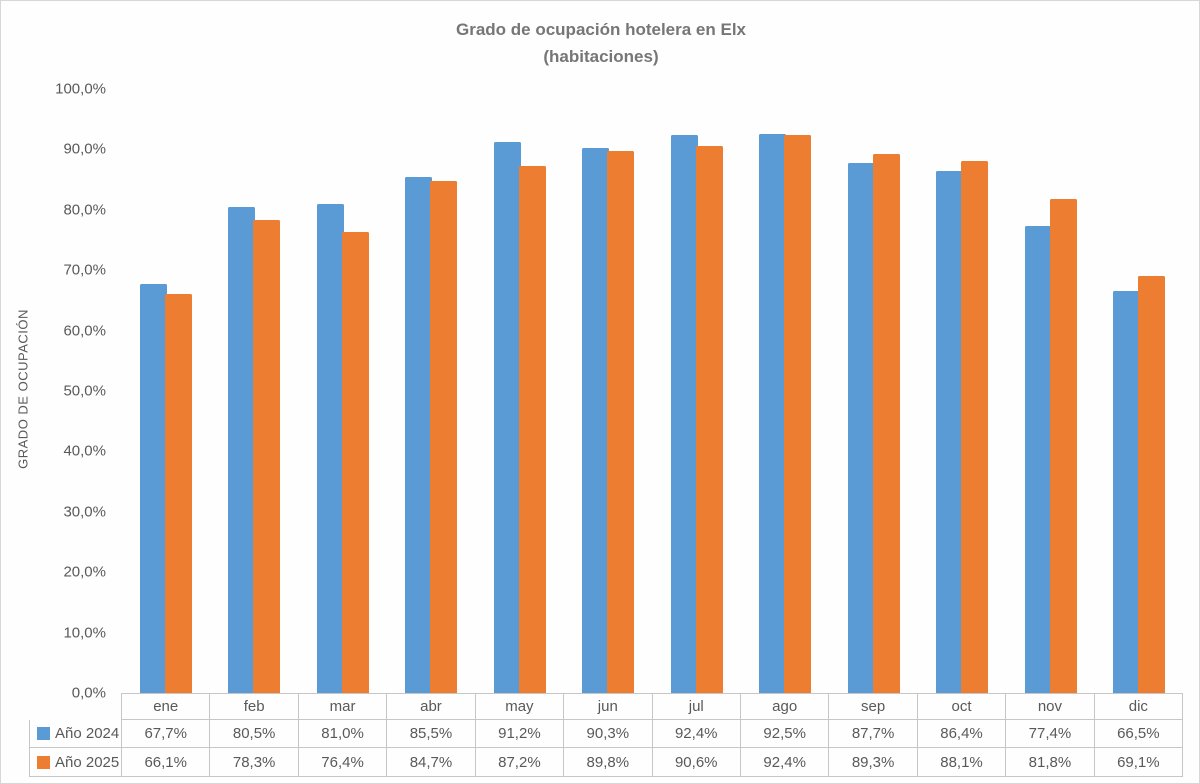 The image size is (1200, 784). I want to click on bar-año-2024-abr, so click(418, 434).